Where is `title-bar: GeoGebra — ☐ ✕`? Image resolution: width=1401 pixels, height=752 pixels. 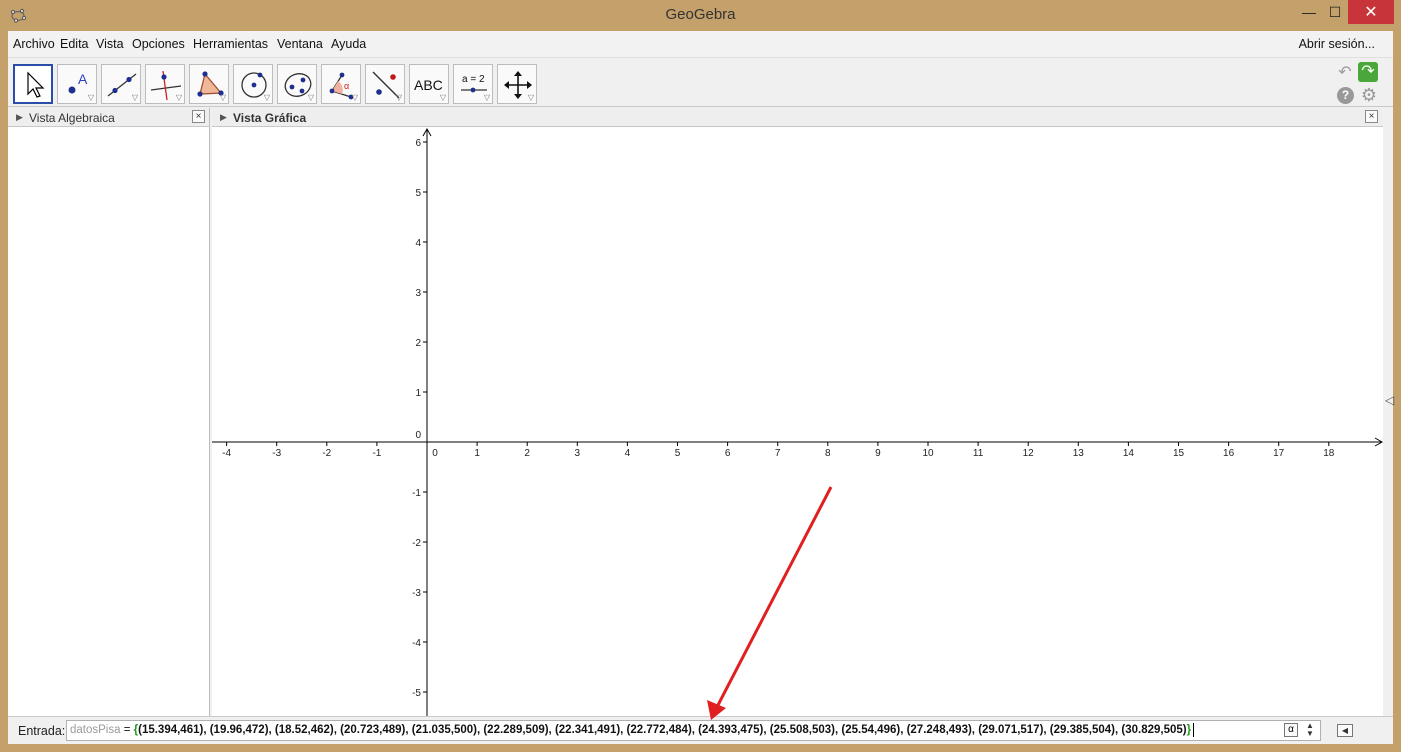 title-bar: GeoGebra — ☐ ✕ is located at coordinates (700, 15).